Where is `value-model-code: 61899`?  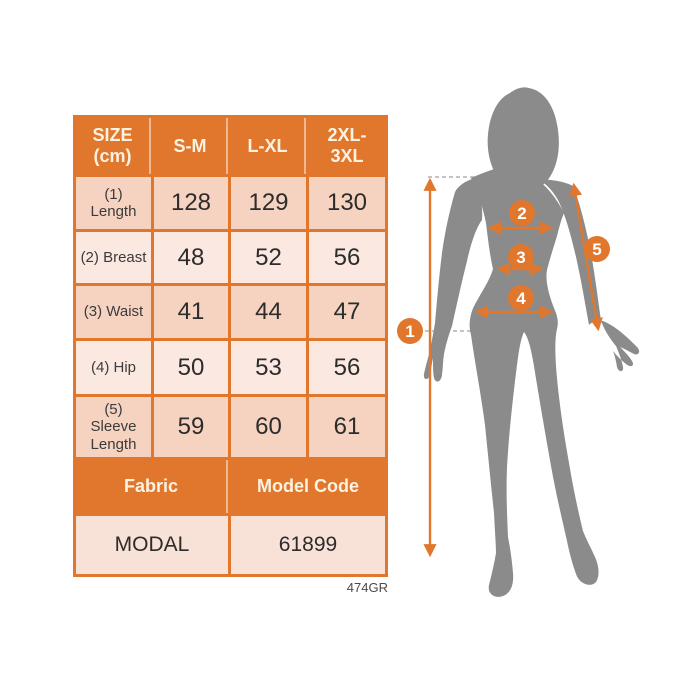 value-model-code: 61899 is located at coordinates (308, 545).